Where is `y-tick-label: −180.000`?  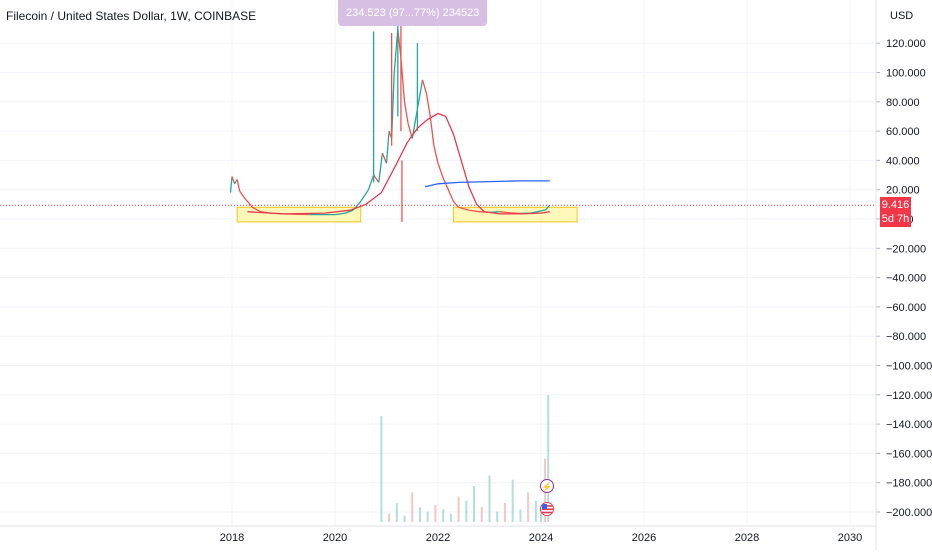 y-tick-label: −180.000 is located at coordinates (909, 484).